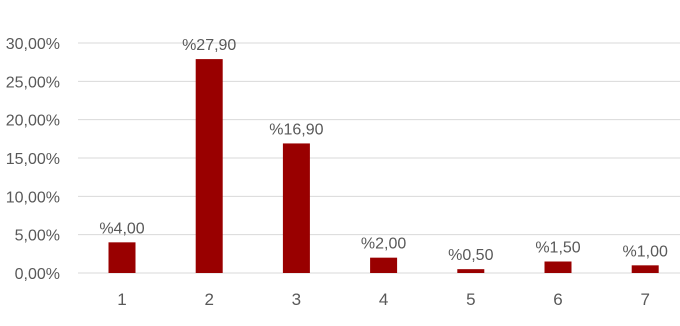 The image size is (680, 326). I want to click on y-axis-tick-labels: 0,00% 5,00% 10,00% 15,00% 20,00% 25,00% 30,00%, so click(33, 159).